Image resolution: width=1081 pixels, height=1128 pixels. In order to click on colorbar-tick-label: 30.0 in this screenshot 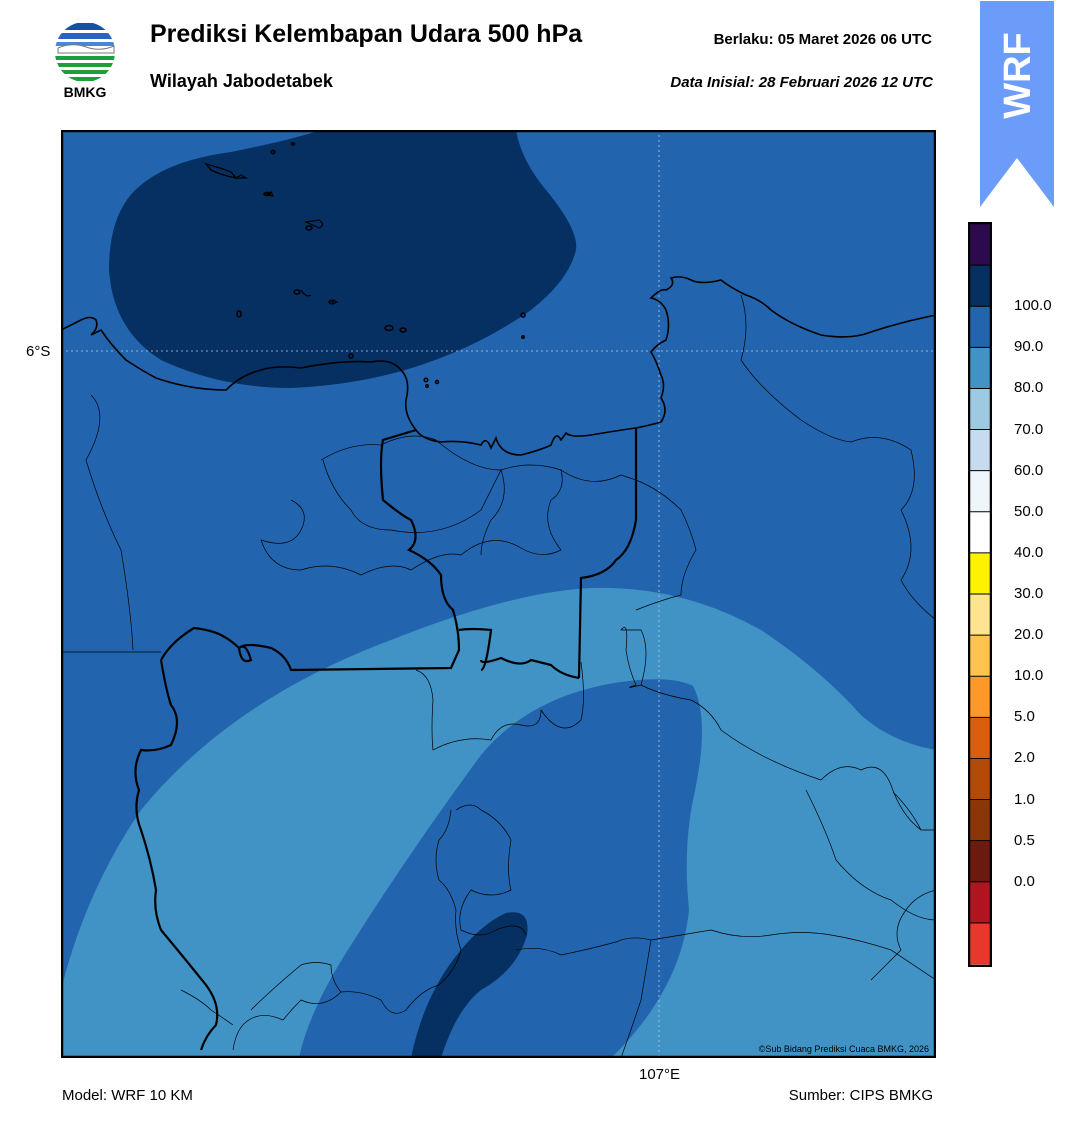, I will do `click(1029, 593)`.